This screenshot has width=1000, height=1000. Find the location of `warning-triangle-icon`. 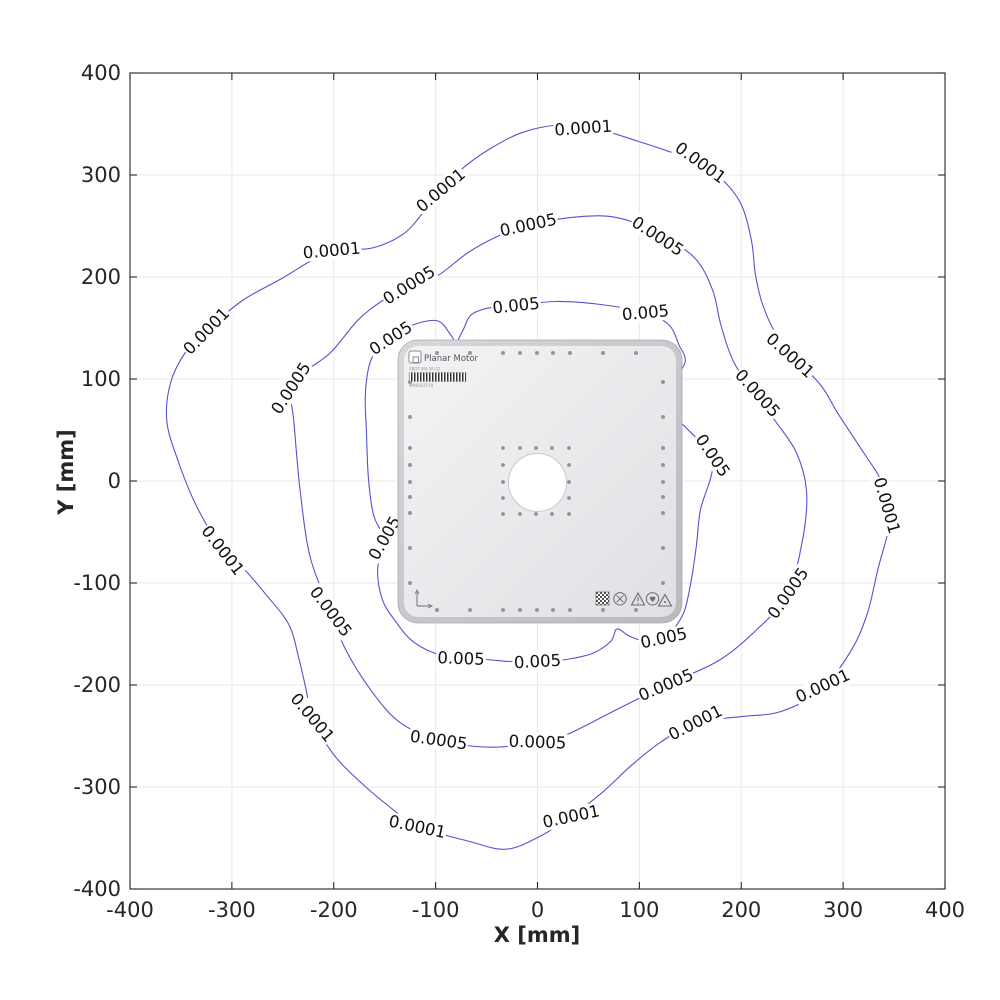

warning-triangle-icon is located at coordinates (638, 598).